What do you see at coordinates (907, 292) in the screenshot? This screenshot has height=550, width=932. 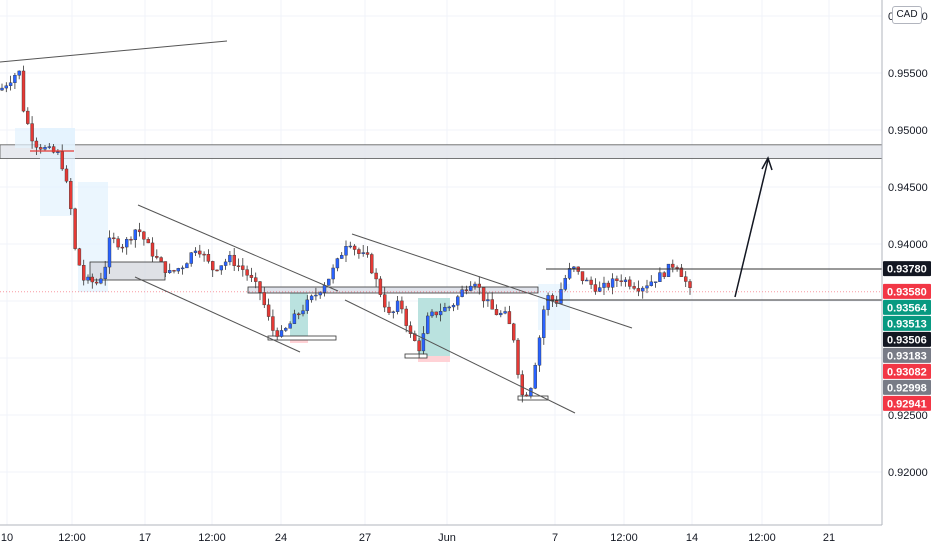 I see `price-badge-label: 0.93580` at bounding box center [907, 292].